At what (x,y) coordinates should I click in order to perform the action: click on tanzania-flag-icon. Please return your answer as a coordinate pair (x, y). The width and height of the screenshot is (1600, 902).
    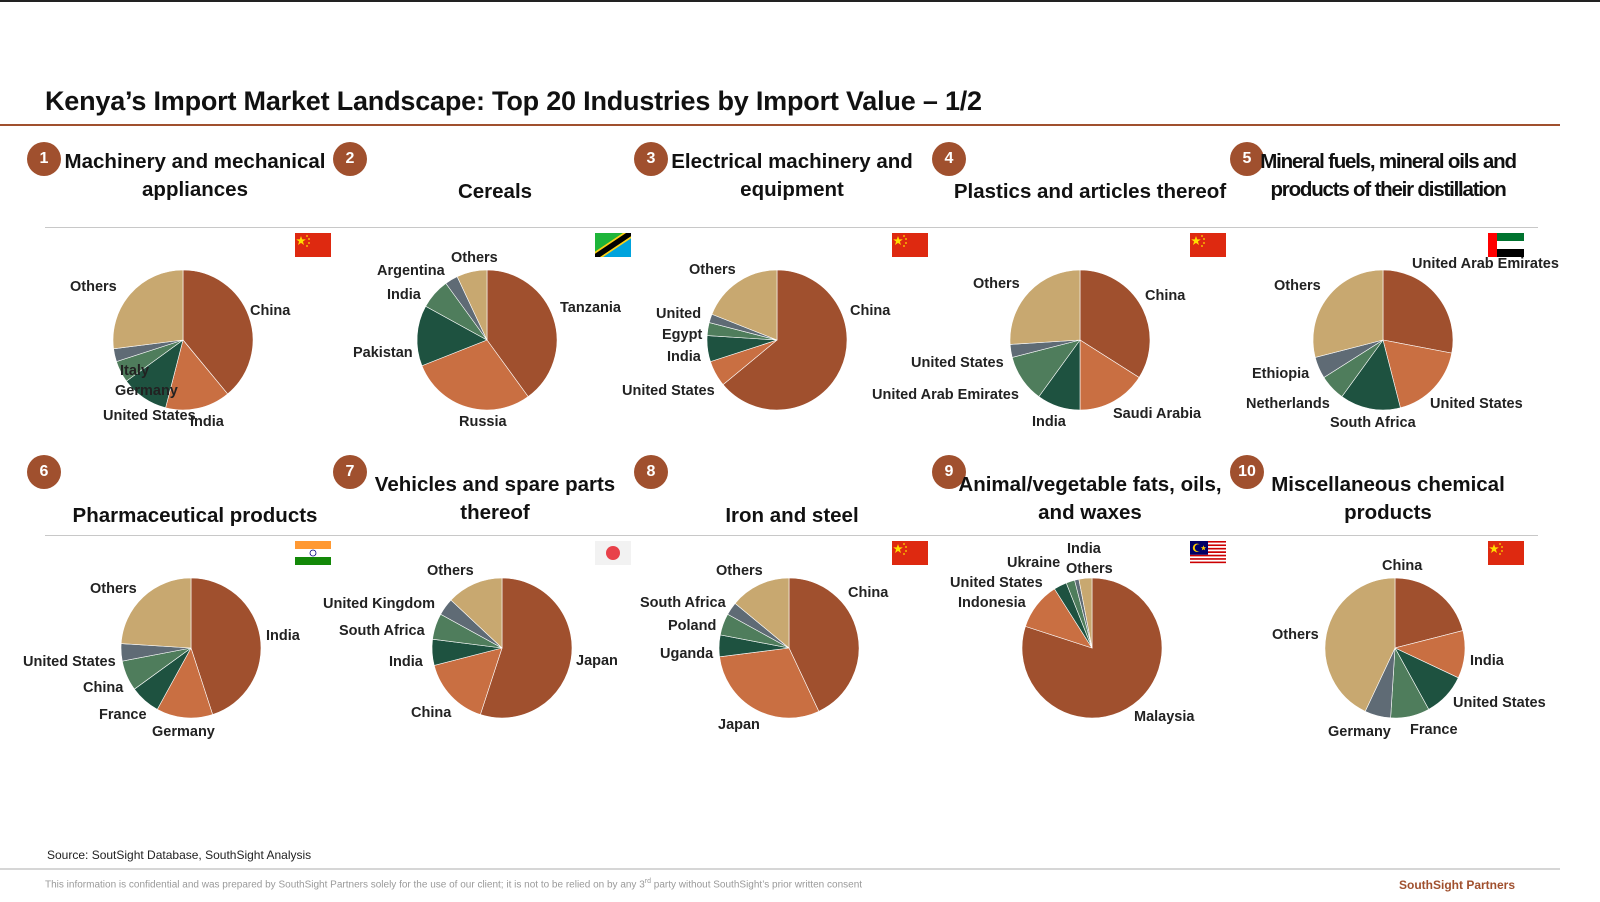
    Looking at the image, I should click on (613, 245).